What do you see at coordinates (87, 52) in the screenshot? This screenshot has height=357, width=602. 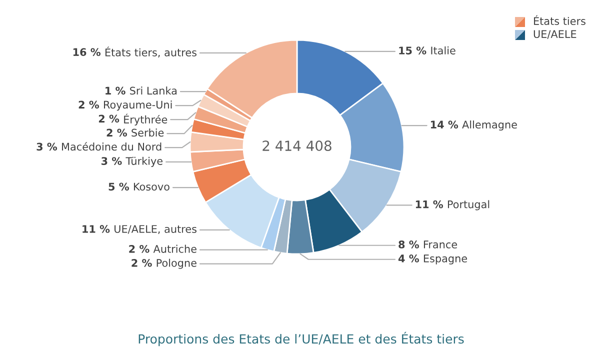 I see `data-label: 16 %` at bounding box center [87, 52].